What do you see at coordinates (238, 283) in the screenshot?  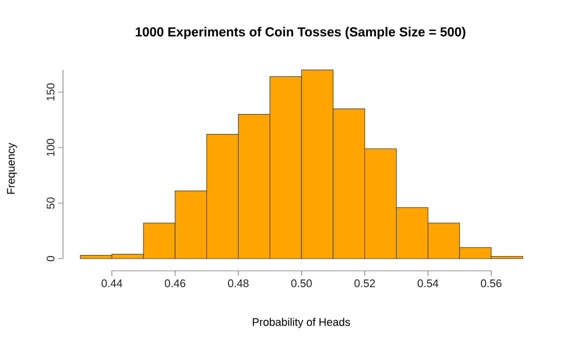 I see `x-tick-label: 0.48` at bounding box center [238, 283].